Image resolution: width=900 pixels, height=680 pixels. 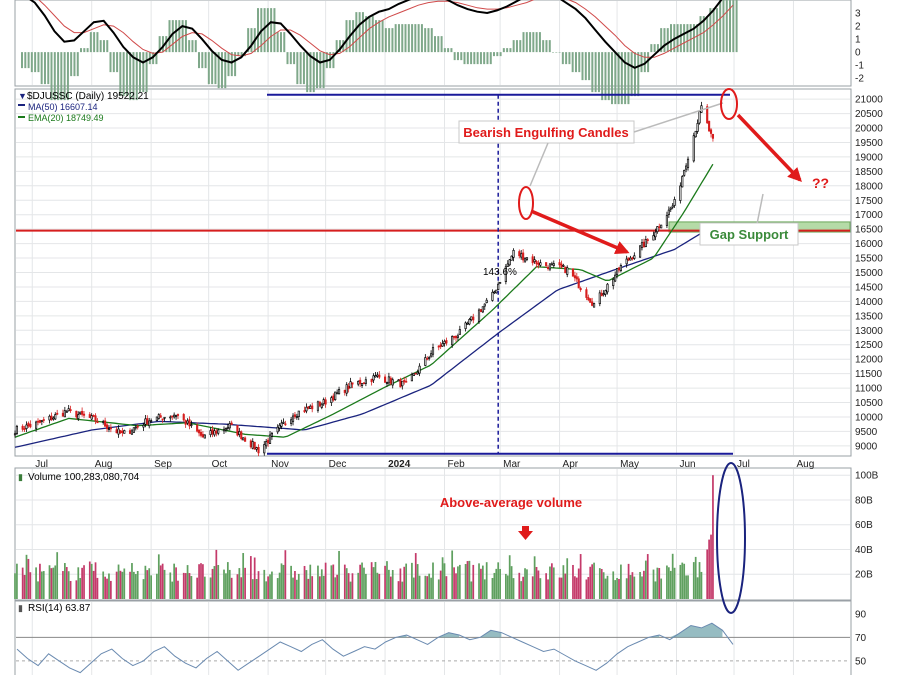 I want to click on volume-legend: ▮ Volume 100,283,080,704, so click(x=79, y=477).